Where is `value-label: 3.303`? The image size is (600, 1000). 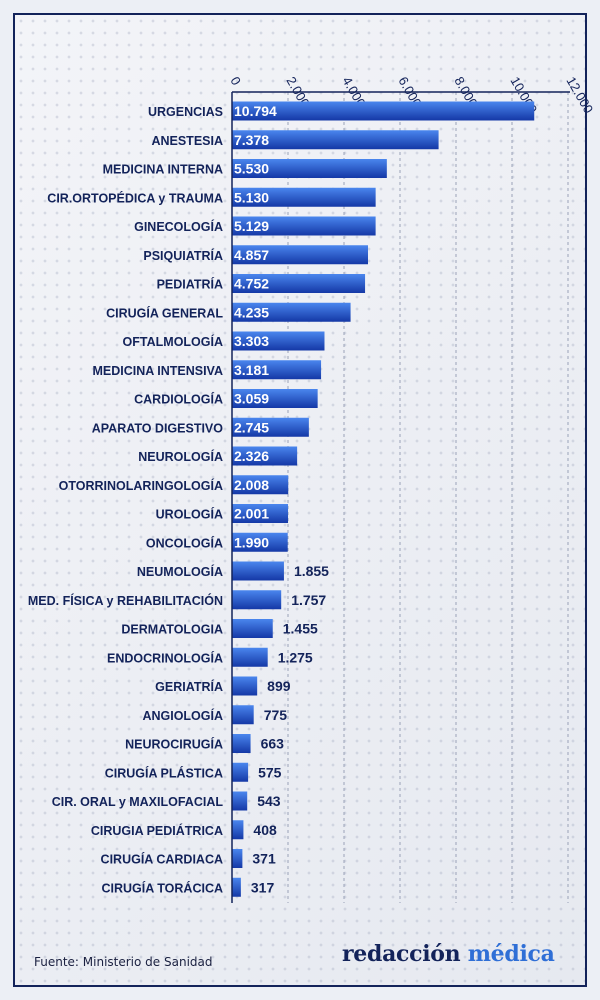 value-label: 3.303 is located at coordinates (251, 341).